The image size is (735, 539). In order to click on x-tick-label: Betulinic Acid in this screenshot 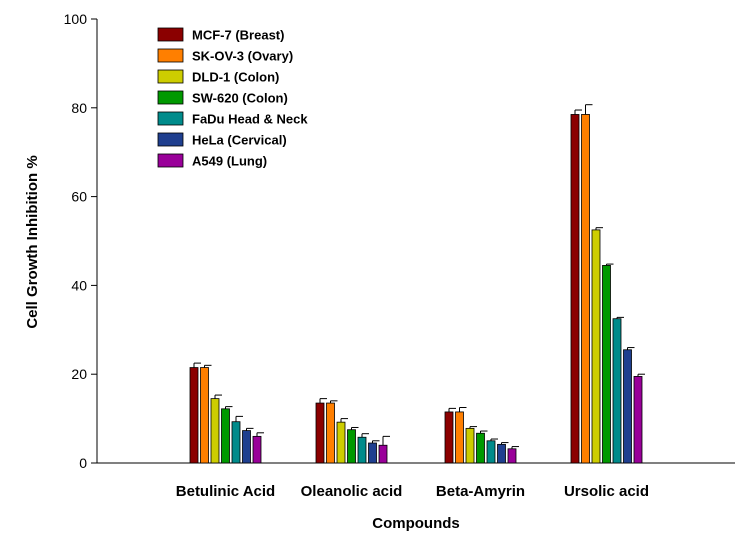, I will do `click(225, 491)`.